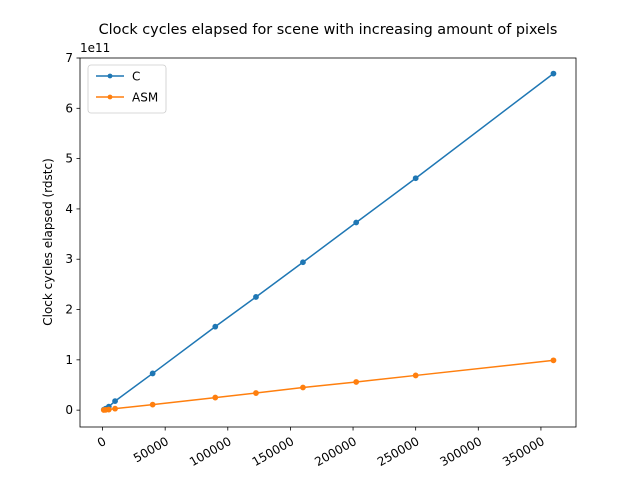  I want to click on y-axis: 0 1 2 3 4 5 6 7, so click(72, 234).